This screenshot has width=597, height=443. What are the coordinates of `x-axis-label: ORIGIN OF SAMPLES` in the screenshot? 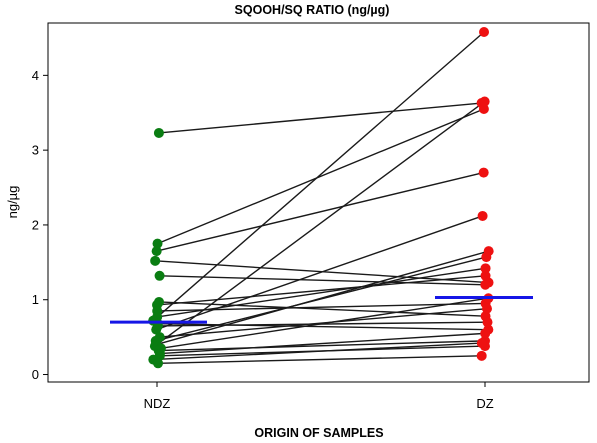 It's located at (318, 433).